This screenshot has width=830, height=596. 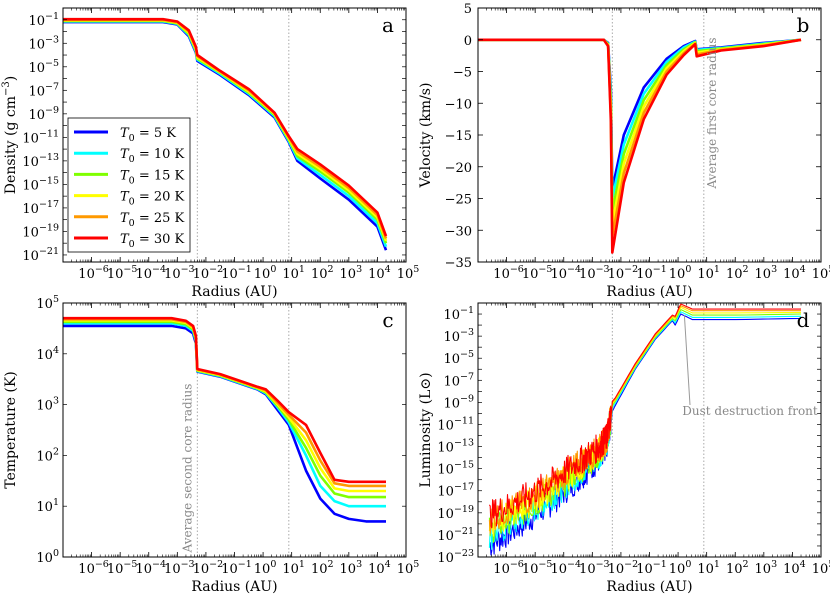 What do you see at coordinates (458, 263) in the screenshot?
I see `y-tick-label-b-8: −35` at bounding box center [458, 263].